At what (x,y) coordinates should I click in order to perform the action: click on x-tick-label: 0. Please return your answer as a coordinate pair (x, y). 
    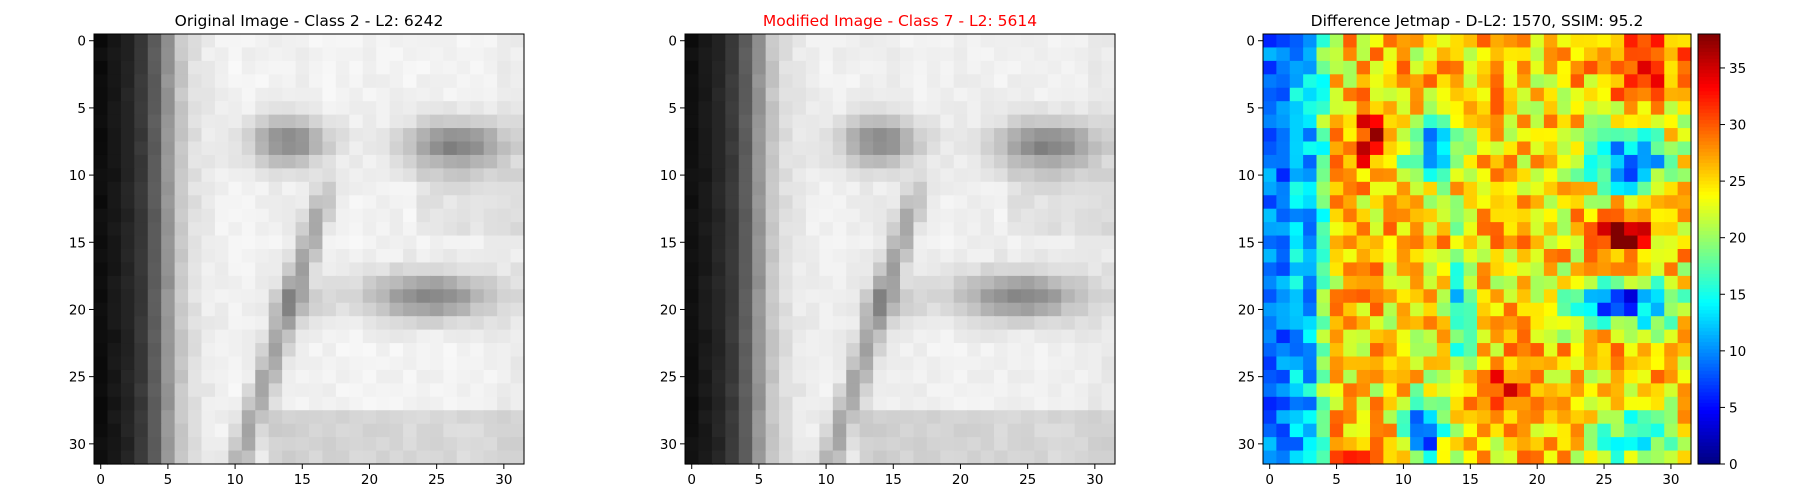
    Looking at the image, I should click on (691, 480).